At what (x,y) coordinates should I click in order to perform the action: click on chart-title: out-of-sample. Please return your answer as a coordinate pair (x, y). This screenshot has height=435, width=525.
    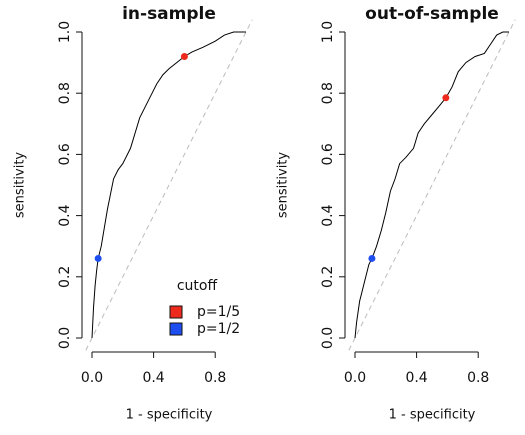
    Looking at the image, I should click on (432, 14).